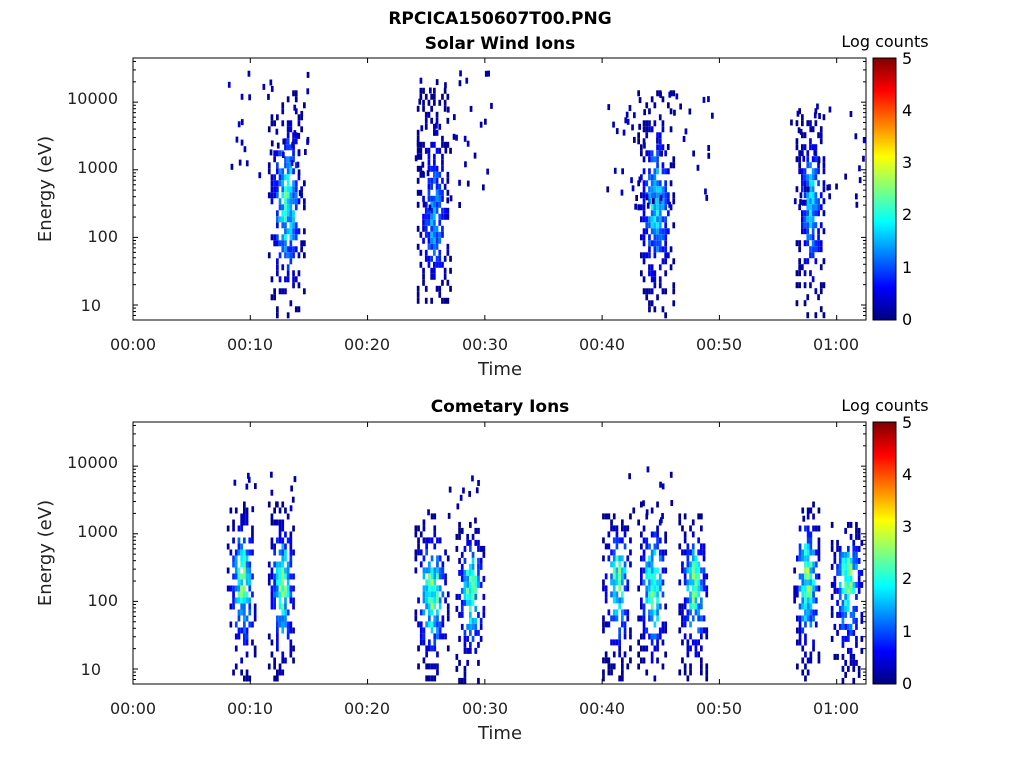  What do you see at coordinates (907, 162) in the screenshot?
I see `colorbar-tick: 3` at bounding box center [907, 162].